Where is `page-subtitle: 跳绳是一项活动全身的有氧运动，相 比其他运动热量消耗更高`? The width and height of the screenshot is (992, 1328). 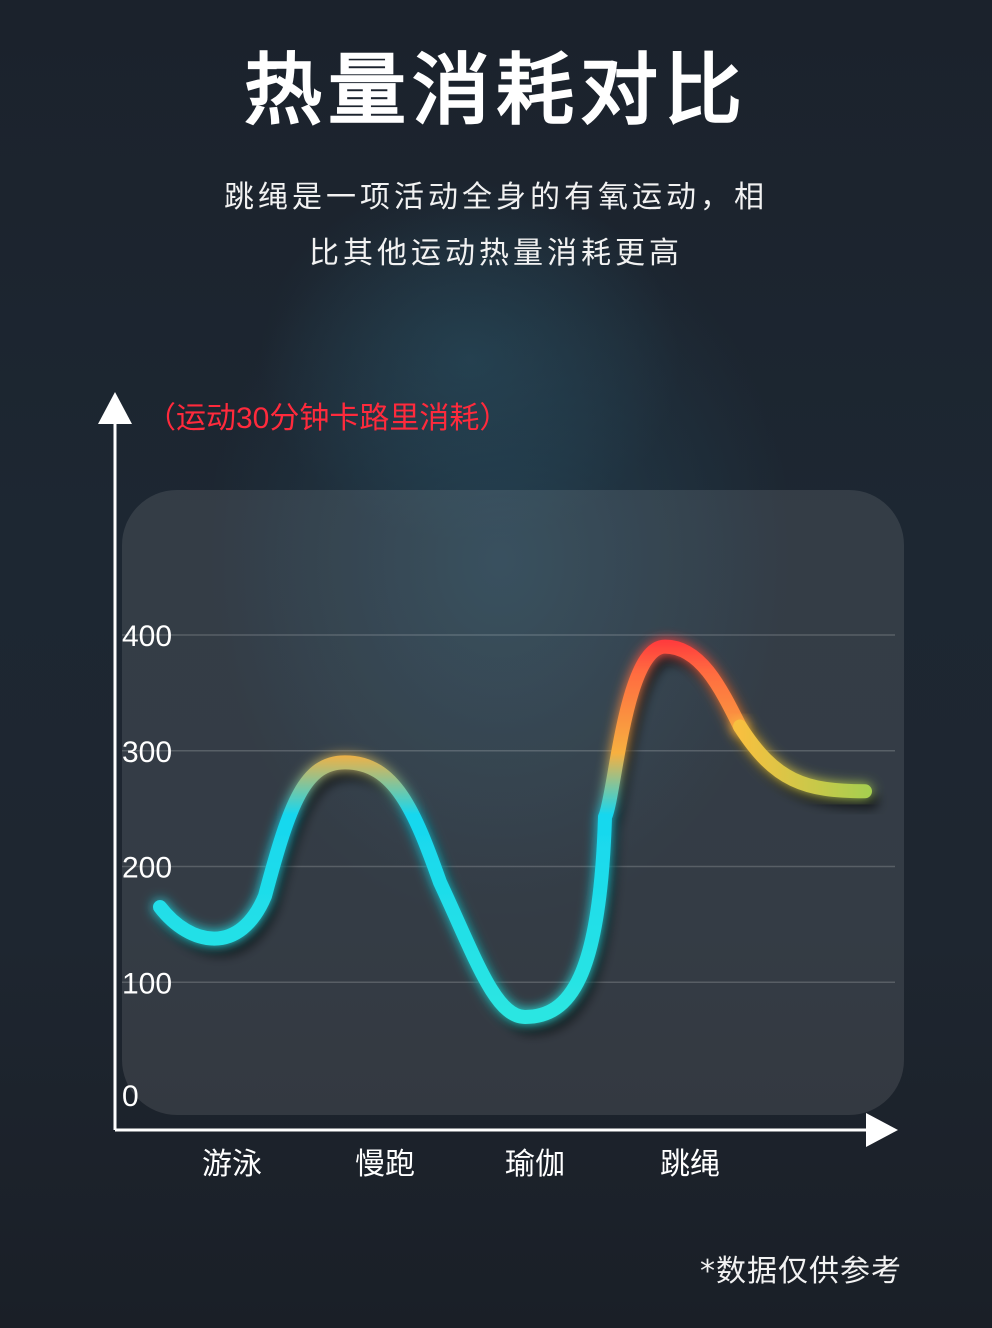
page-subtitle: 跳绳是一项活动全身的有氧运动，相 比其他运动热量消耗更高 is located at coordinates (496, 226).